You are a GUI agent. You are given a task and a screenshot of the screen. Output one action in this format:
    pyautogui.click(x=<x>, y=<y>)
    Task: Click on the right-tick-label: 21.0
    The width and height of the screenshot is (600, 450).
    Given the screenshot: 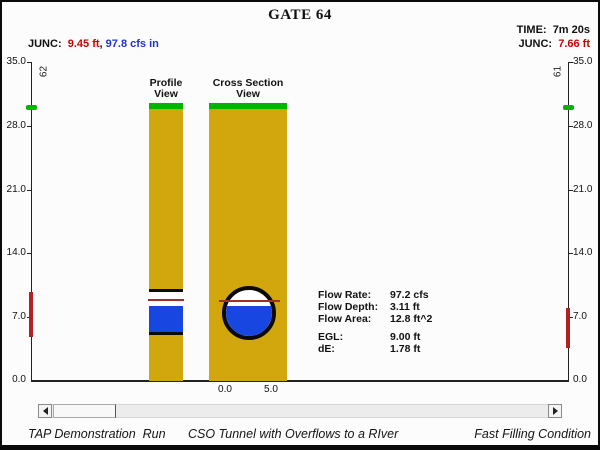 What is the action you would take?
    pyautogui.click(x=583, y=189)
    